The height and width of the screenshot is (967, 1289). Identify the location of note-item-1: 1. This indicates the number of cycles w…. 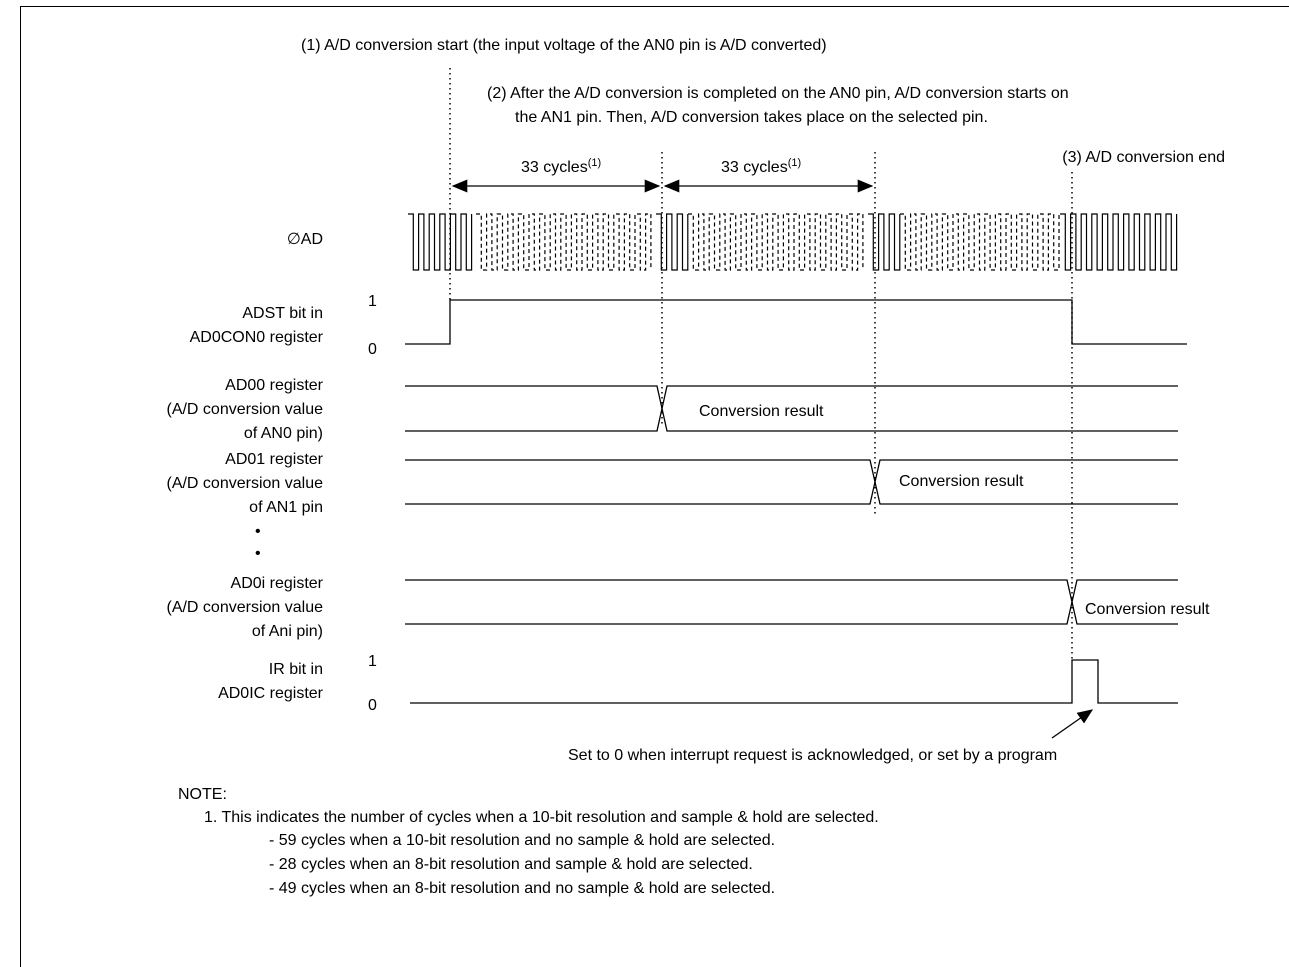
(541, 817).